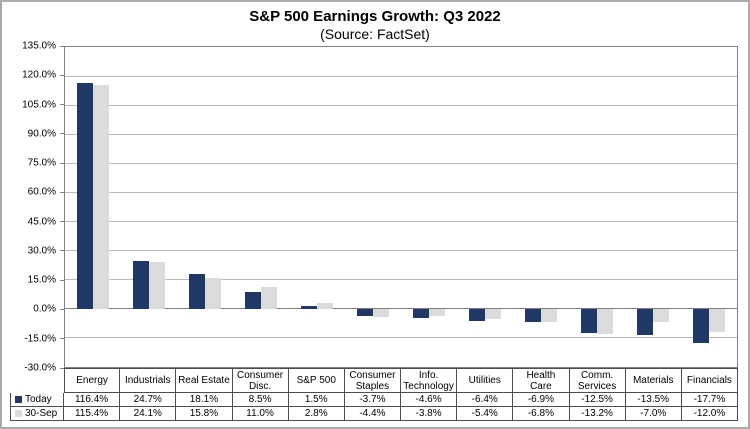 This screenshot has height=429, width=750. Describe the element at coordinates (39, 46) in the screenshot. I see `y-axis-tick-label: 135.0%` at that location.